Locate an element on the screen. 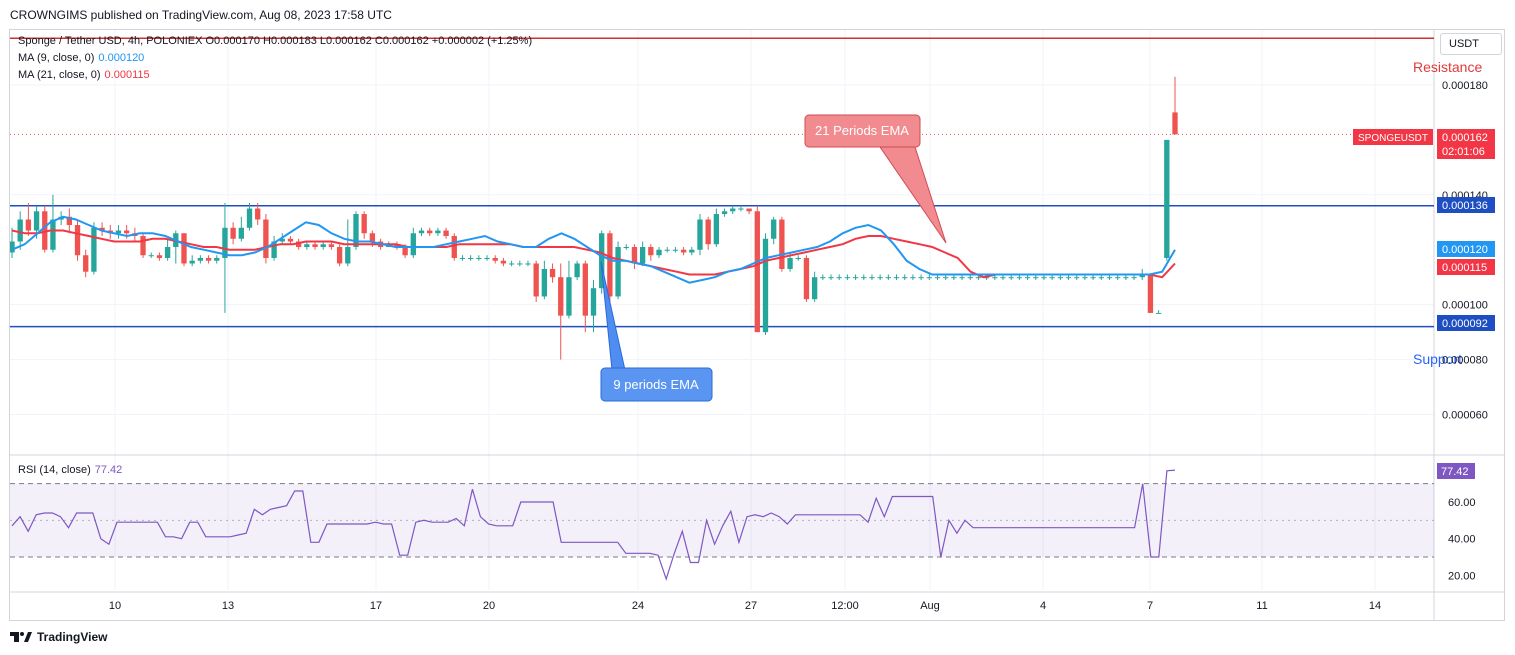 The height and width of the screenshot is (655, 1515). ma9-legend: MA (9, close, 0) 0.000120 is located at coordinates (81, 58).